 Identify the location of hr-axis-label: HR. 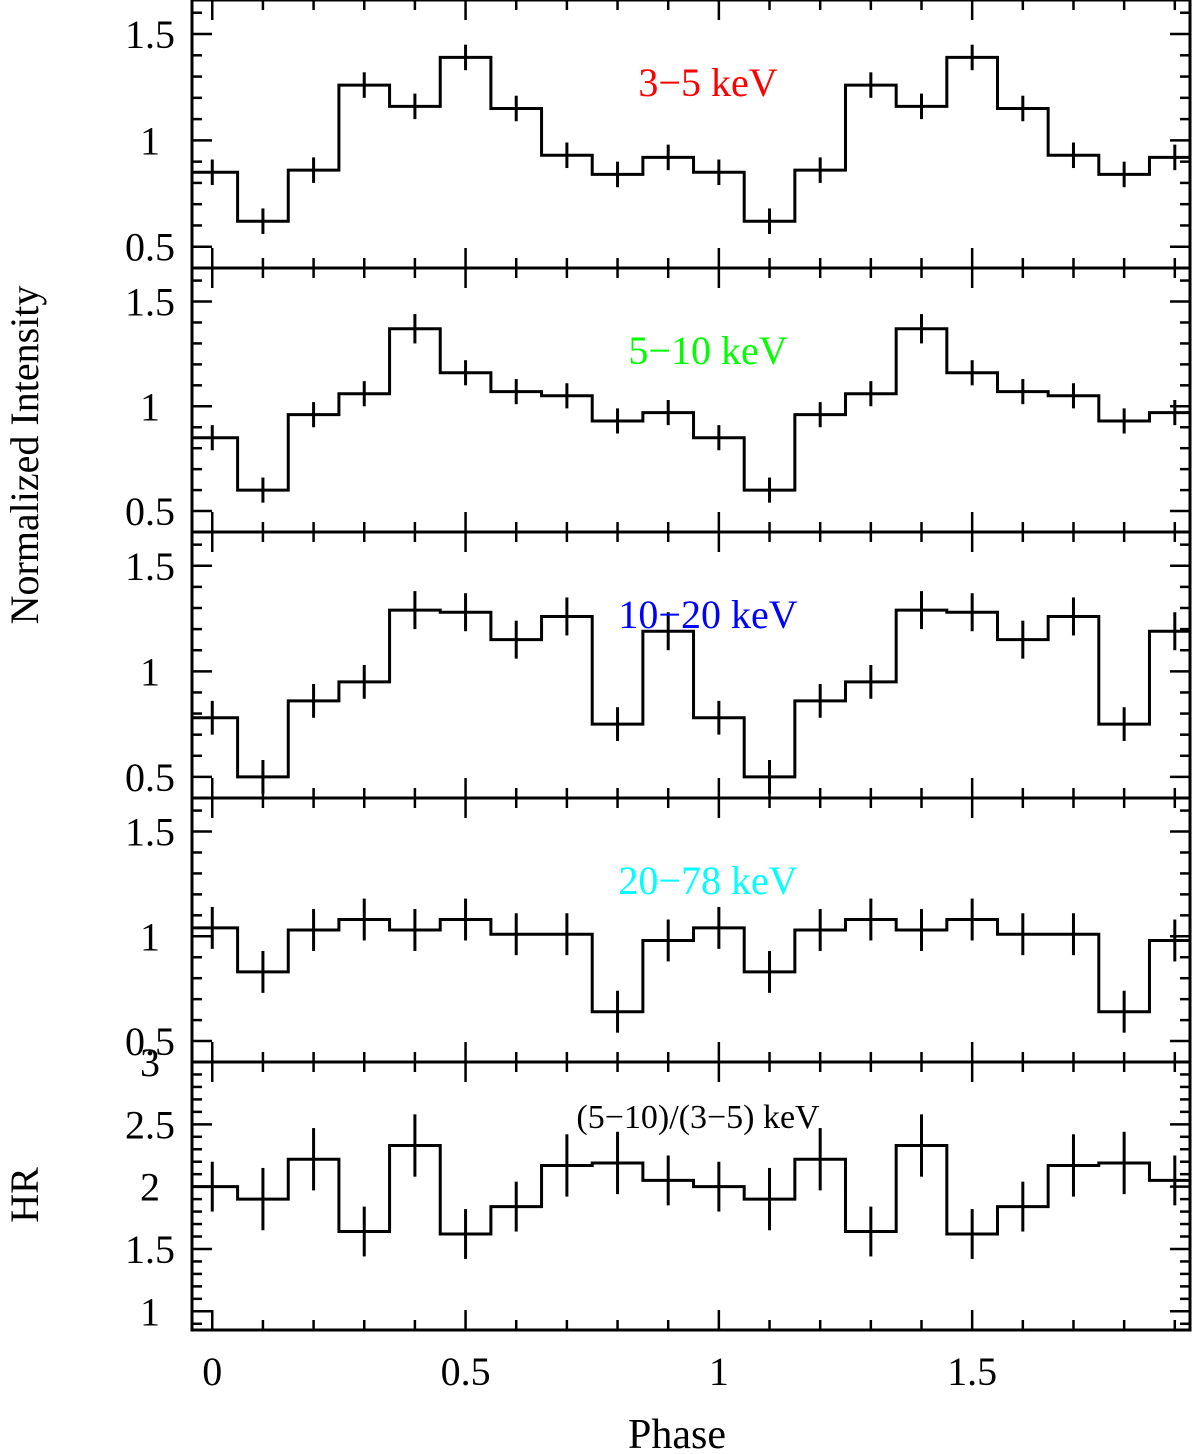
(24, 1195).